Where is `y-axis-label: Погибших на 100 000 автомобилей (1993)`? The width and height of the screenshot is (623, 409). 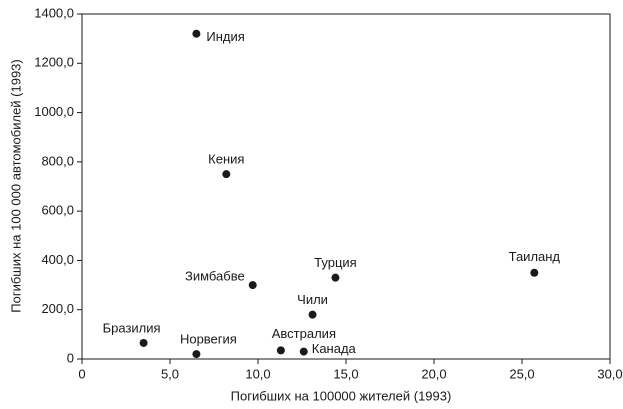
y-axis-label: Погибших на 100 000 автомобилей (1993) is located at coordinates (15, 185).